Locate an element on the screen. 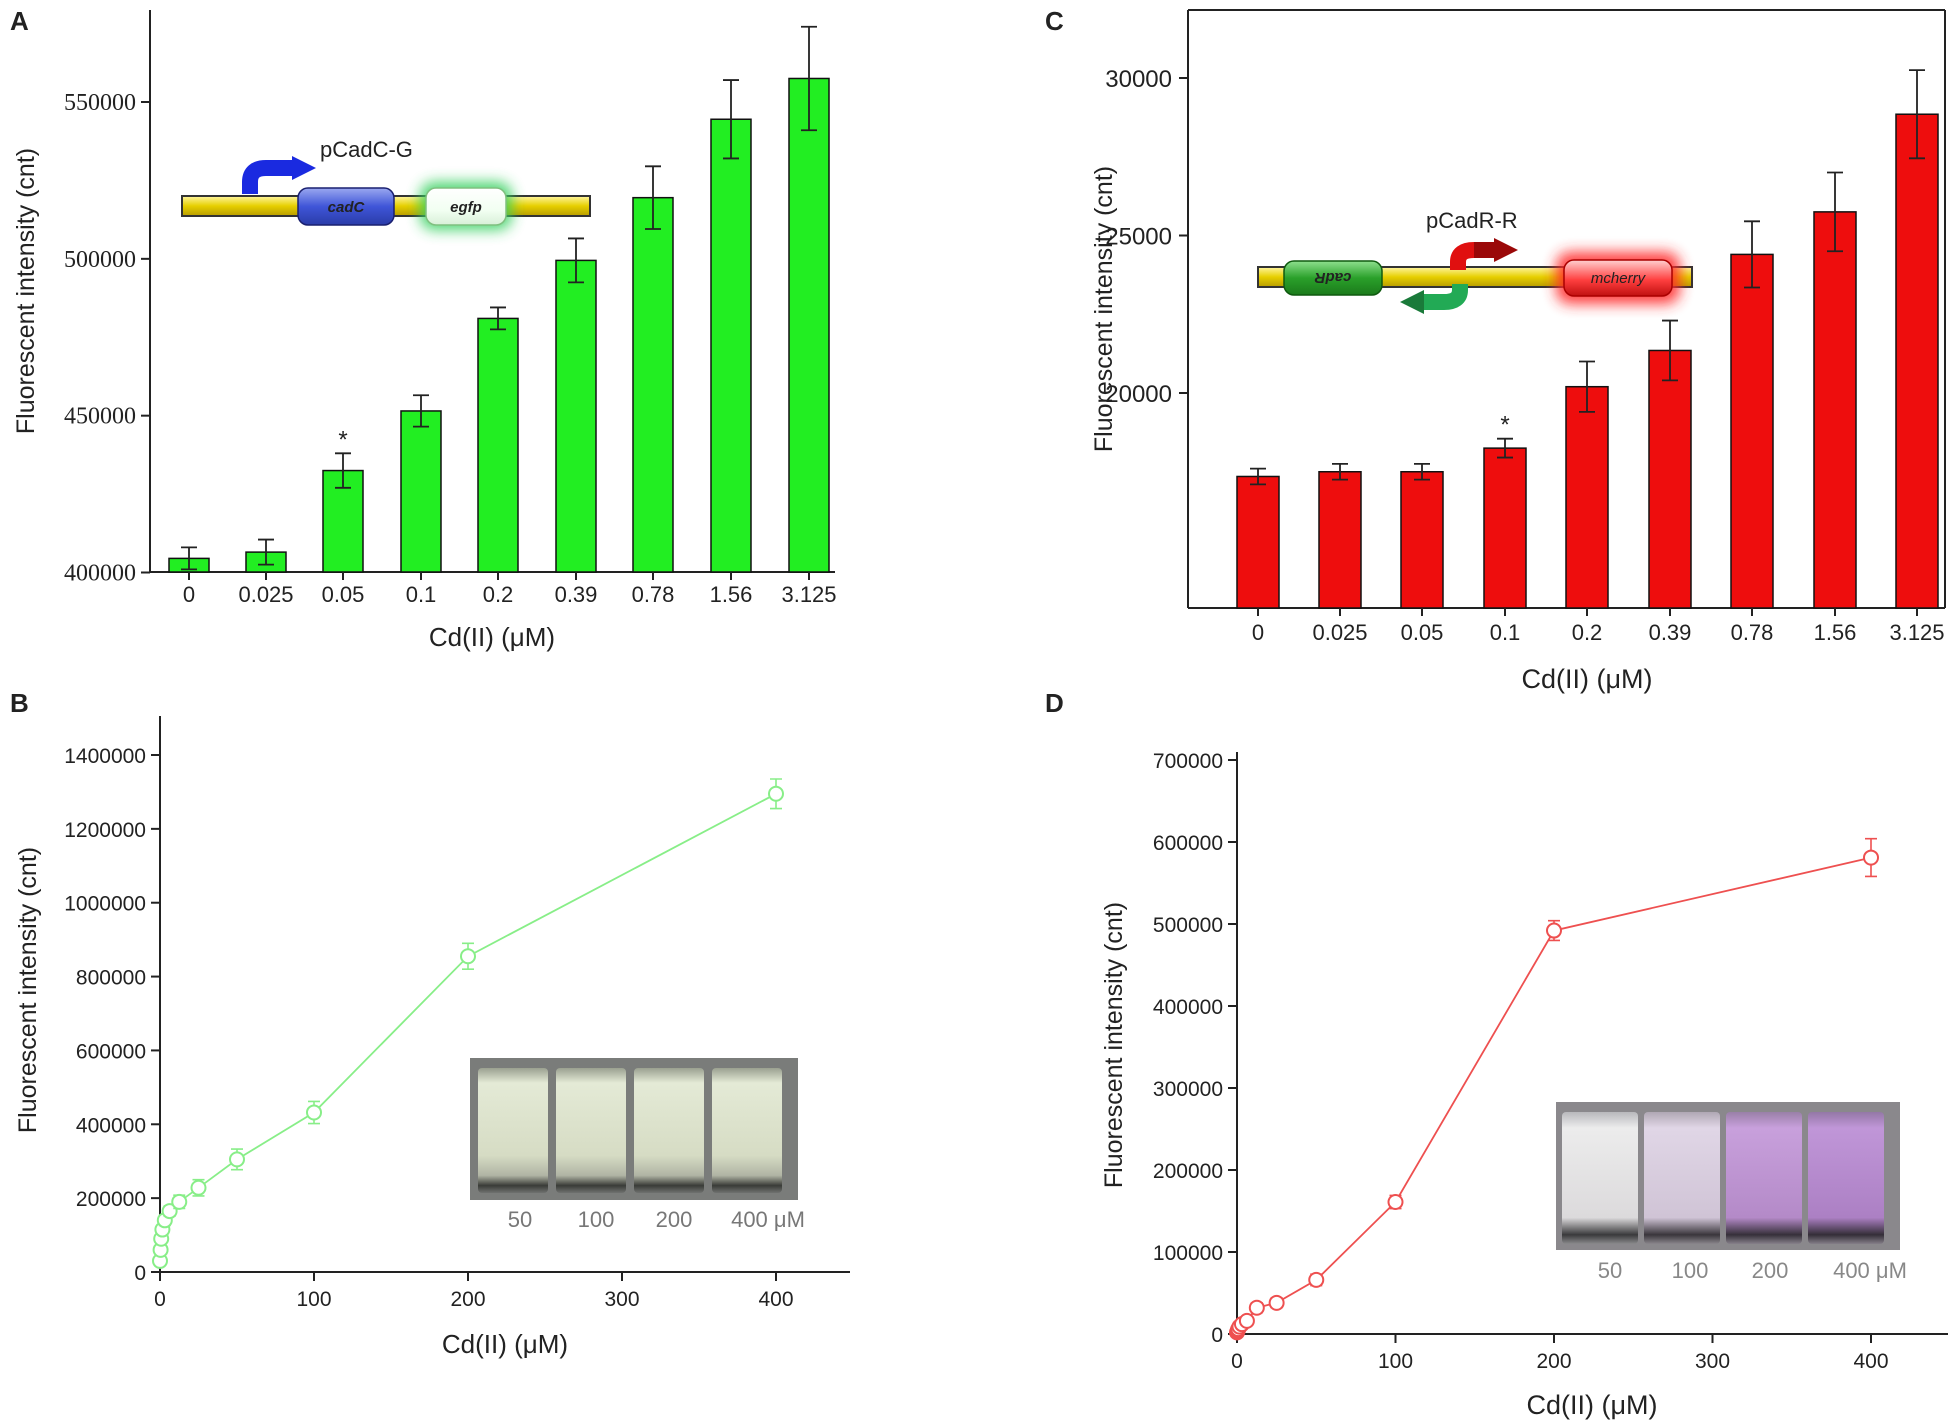  x-tick-label: 0.05 is located at coordinates (343, 594).